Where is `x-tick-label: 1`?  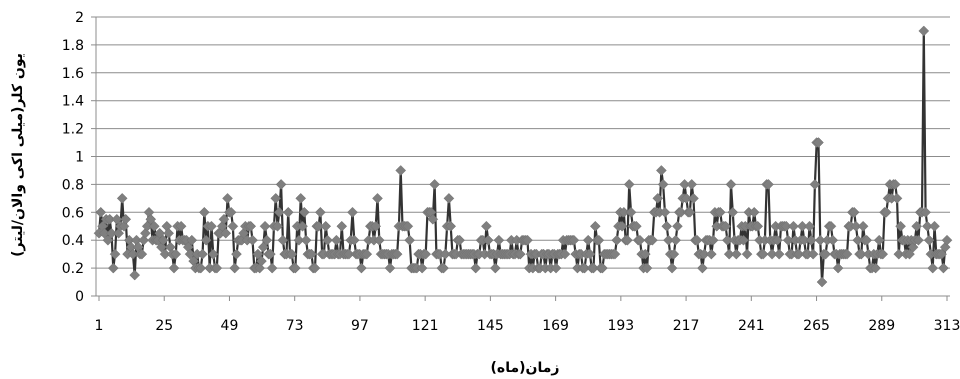
x-tick-label: 1 is located at coordinates (99, 326).